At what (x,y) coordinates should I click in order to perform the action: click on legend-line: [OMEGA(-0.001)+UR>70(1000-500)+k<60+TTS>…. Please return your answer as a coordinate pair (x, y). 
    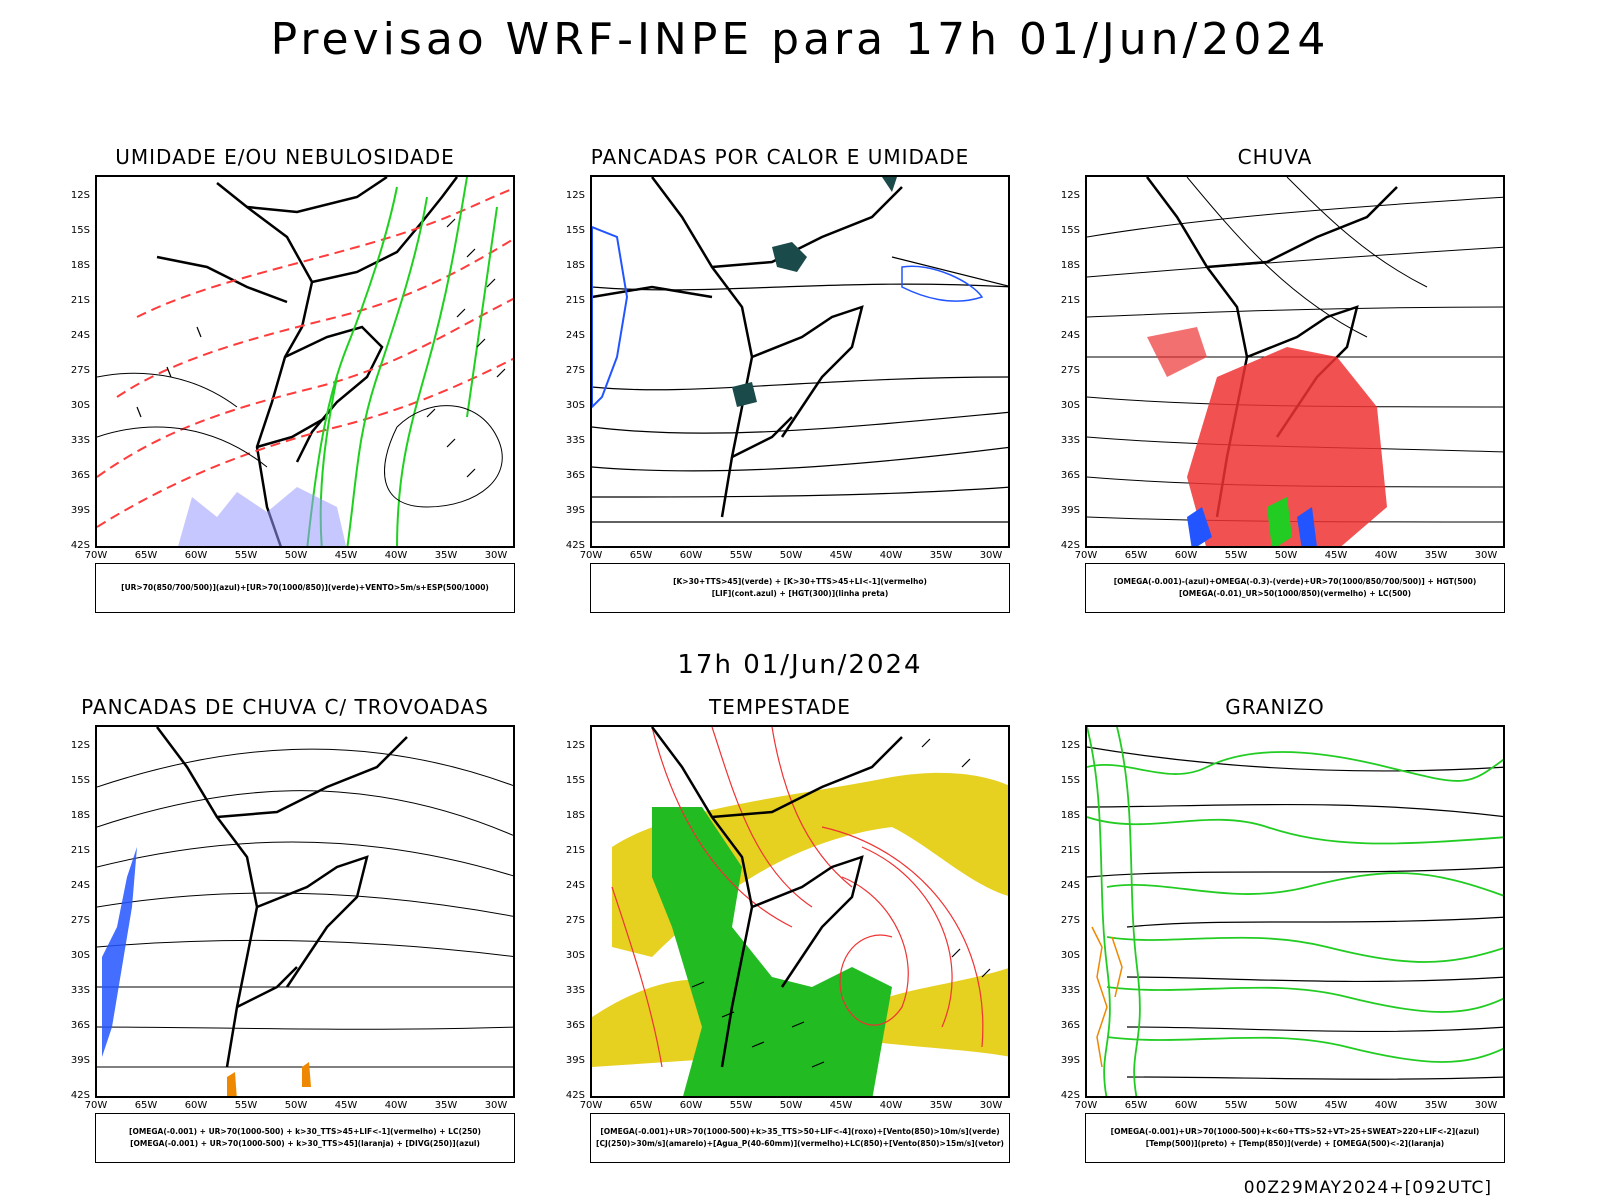
    Looking at the image, I should click on (1295, 1131).